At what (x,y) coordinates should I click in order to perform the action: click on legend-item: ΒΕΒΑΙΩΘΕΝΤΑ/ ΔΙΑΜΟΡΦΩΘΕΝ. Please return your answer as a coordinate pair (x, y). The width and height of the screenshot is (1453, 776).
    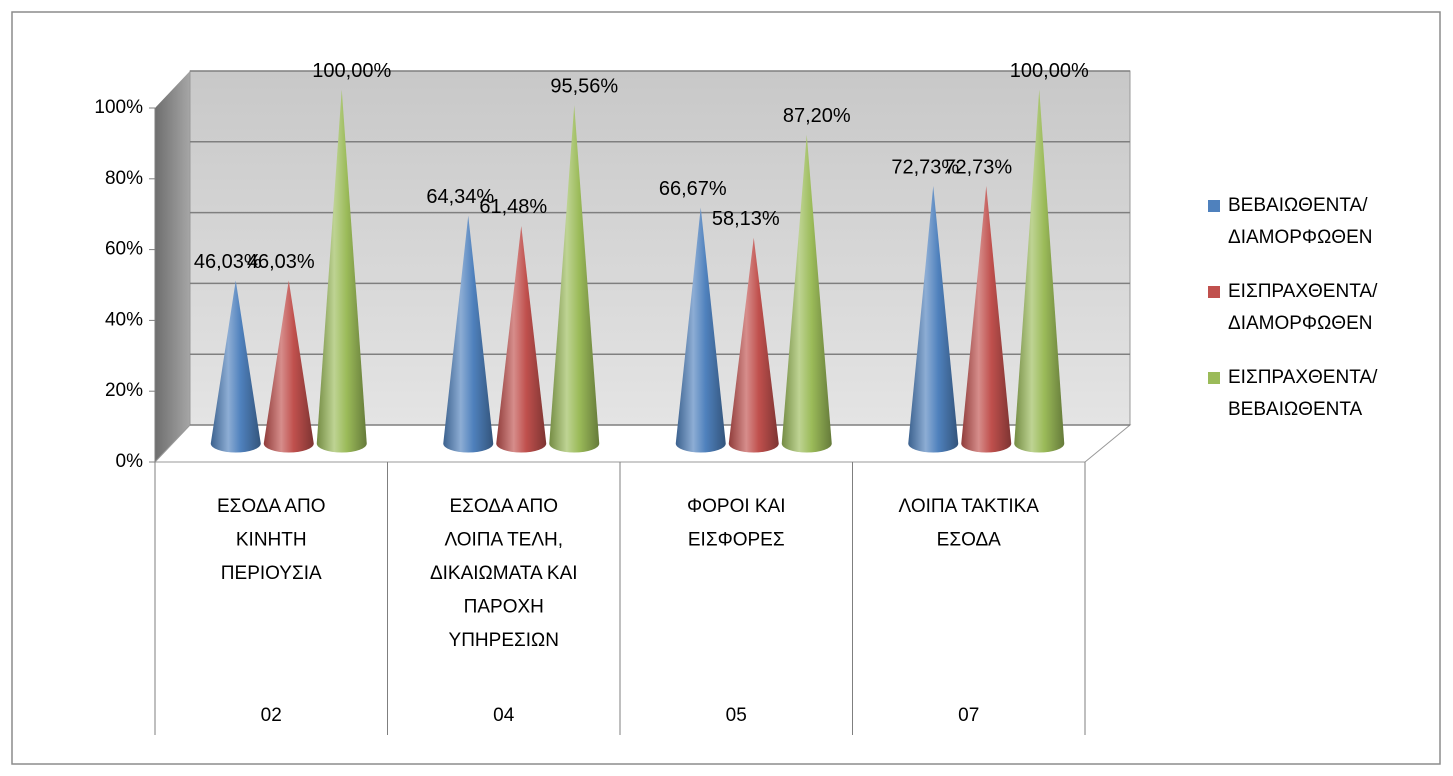
    Looking at the image, I should click on (1308, 222).